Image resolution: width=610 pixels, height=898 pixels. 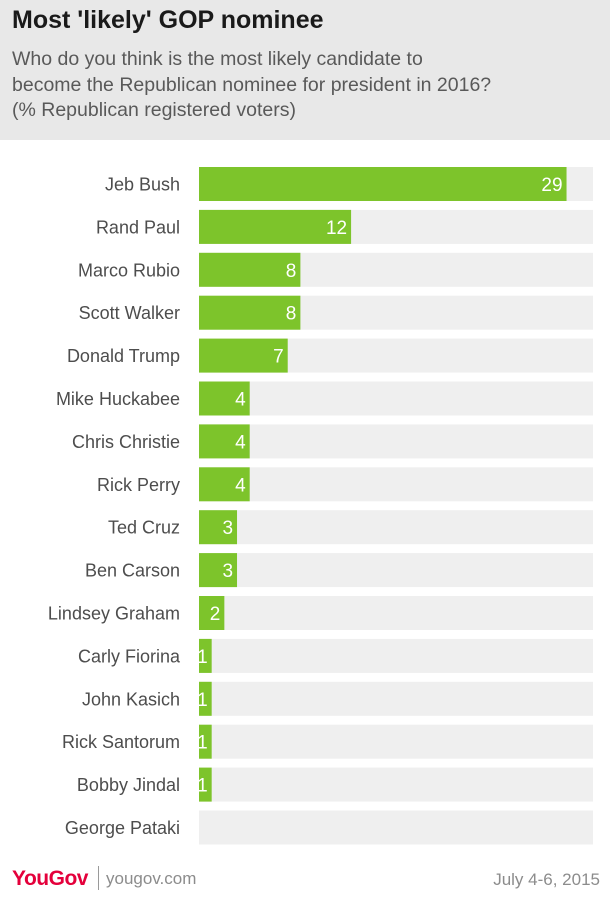 What do you see at coordinates (202, 657) in the screenshot?
I see `value-label-carly-fiorina: 1` at bounding box center [202, 657].